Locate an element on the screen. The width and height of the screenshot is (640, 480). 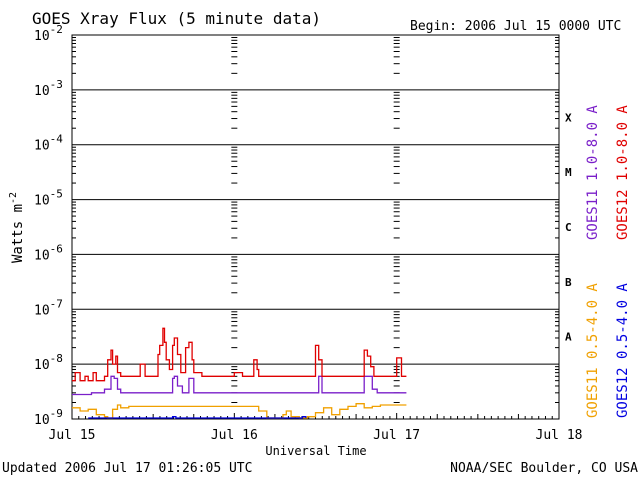
y-tick-label: 10⁻⁵ is located at coordinates (48, 198).